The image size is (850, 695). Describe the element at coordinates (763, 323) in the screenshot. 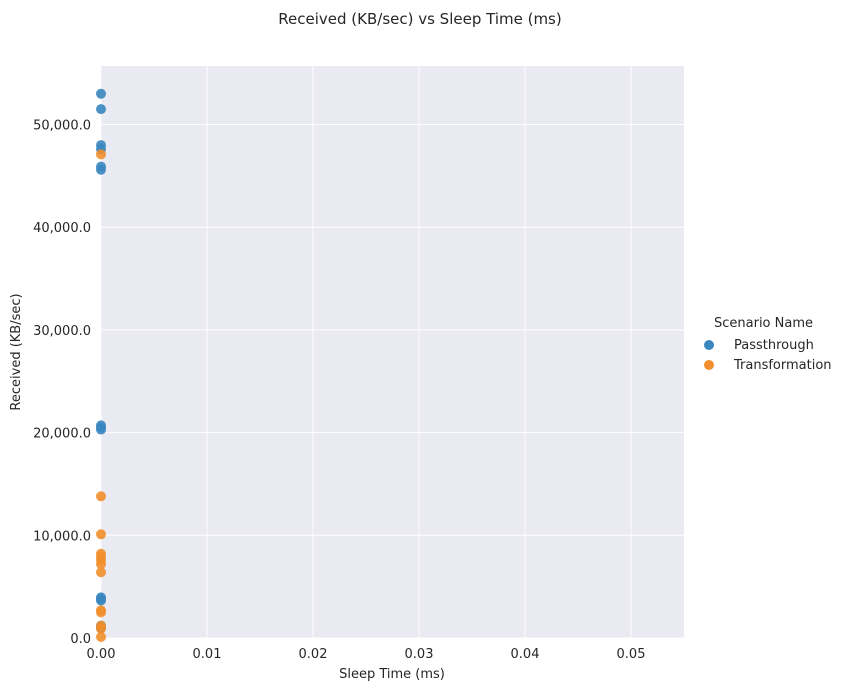

I see `legend-title: Scenario Name` at that location.